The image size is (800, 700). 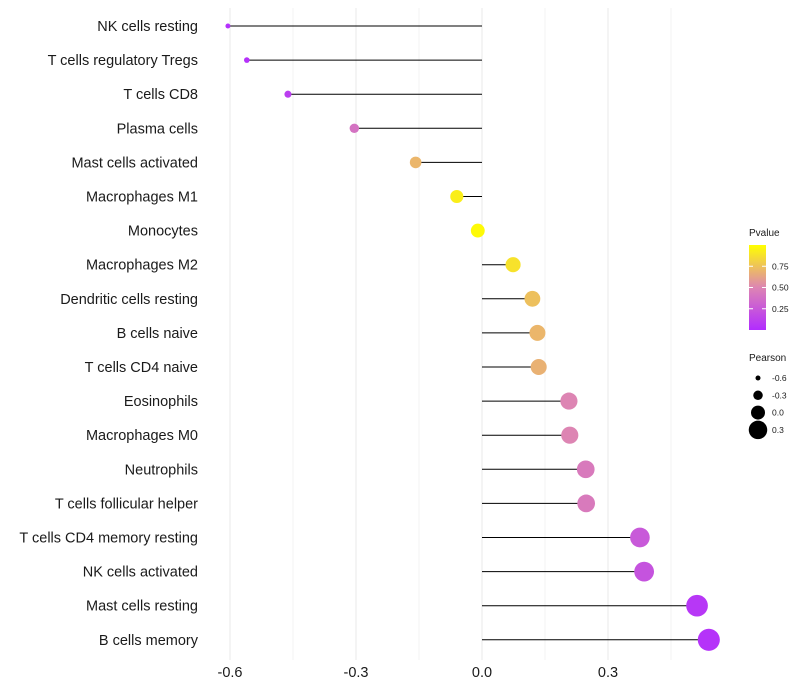 I want to click on x-tick-label: -0.3, so click(x=356, y=673).